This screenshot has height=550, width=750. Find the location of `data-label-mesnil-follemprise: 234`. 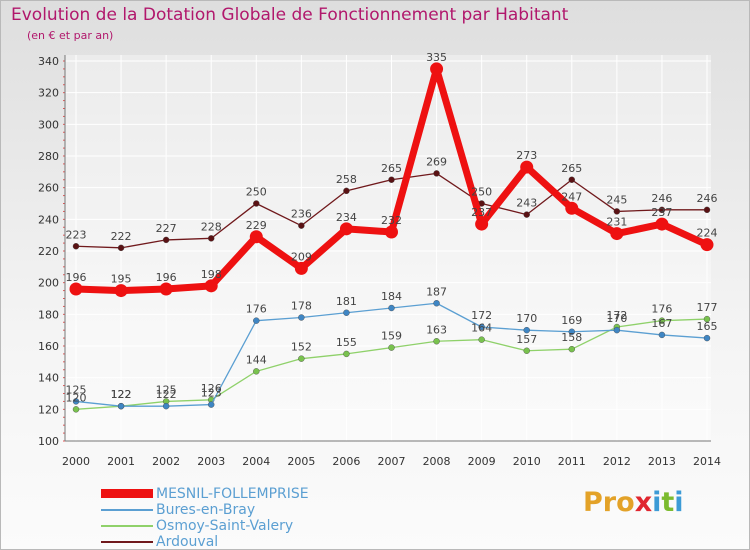

data-label-mesnil-follemprise: 234 is located at coordinates (346, 217).